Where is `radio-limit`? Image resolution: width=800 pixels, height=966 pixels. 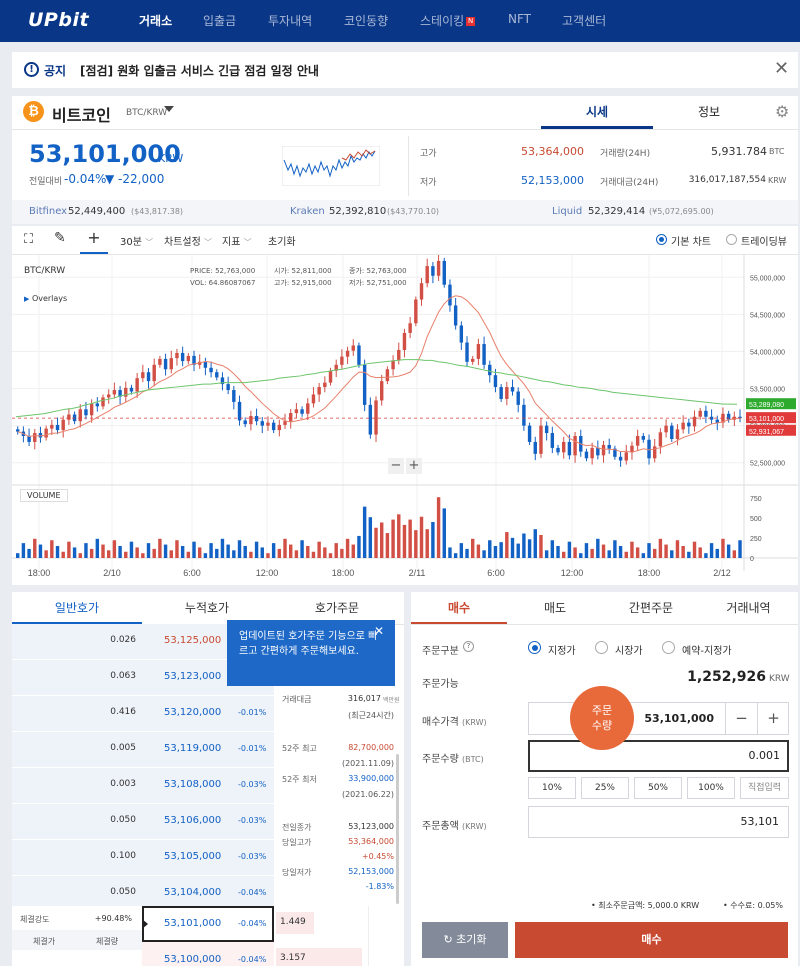 radio-limit is located at coordinates (534, 647).